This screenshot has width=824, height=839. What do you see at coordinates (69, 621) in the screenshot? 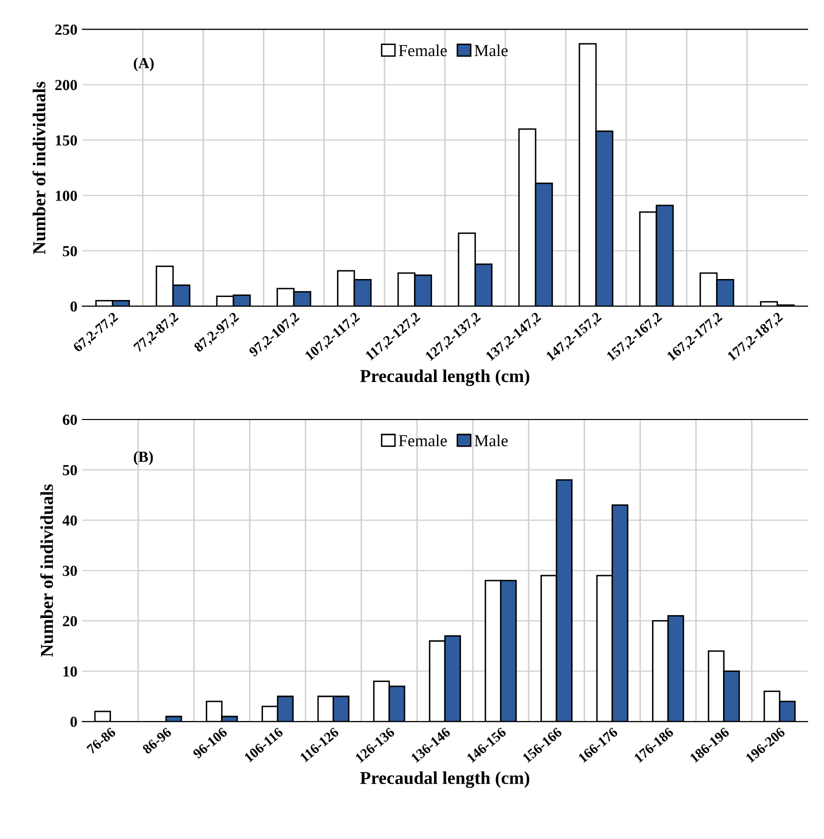
I see `y-tick-label: 20` at bounding box center [69, 621].